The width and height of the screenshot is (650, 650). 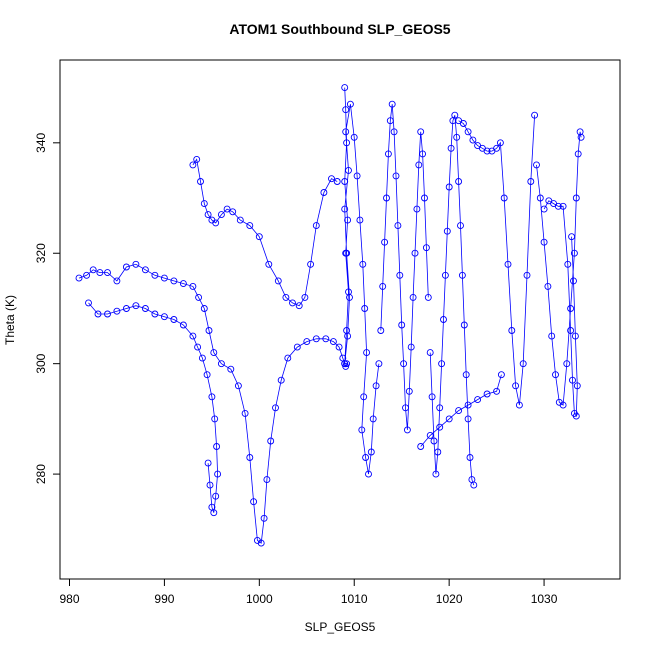 I want to click on y-axis-label: Theta (K), so click(x=10, y=320).